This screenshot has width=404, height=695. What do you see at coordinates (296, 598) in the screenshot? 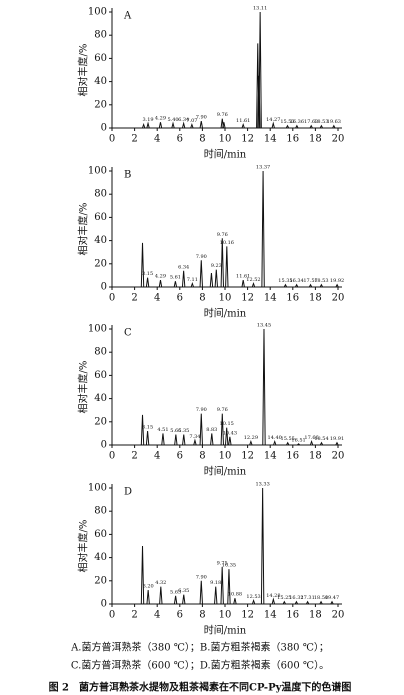
I see `peak-label: 16.32` at bounding box center [296, 598].